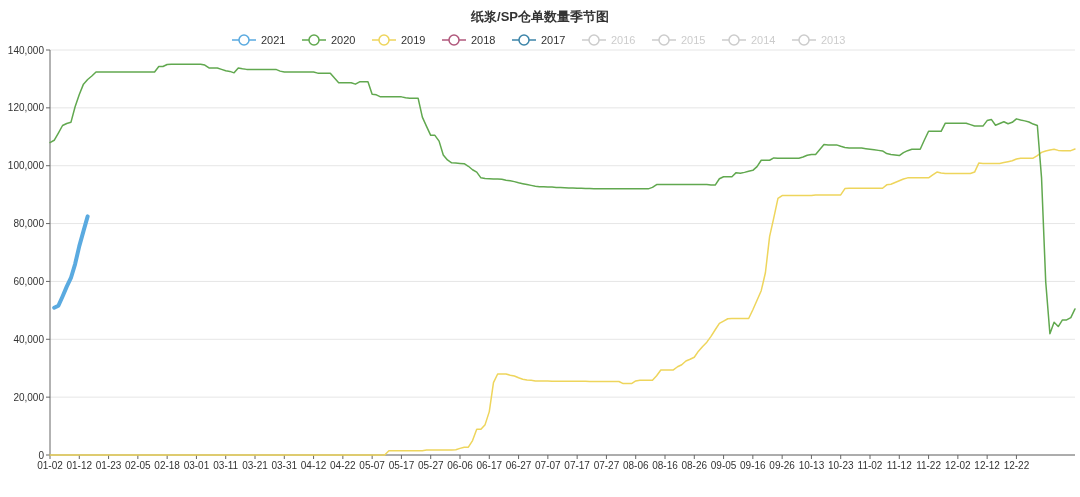 Image resolution: width=1080 pixels, height=497 pixels. Describe the element at coordinates (29, 339) in the screenshot. I see `y-tick-label: 40,000` at that location.